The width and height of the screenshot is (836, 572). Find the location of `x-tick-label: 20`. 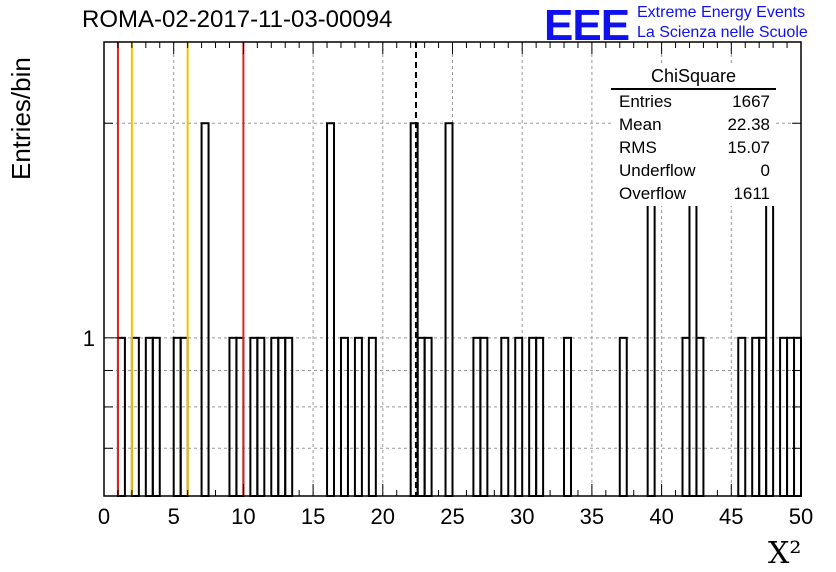

x-tick-label: 20 is located at coordinates (383, 516).